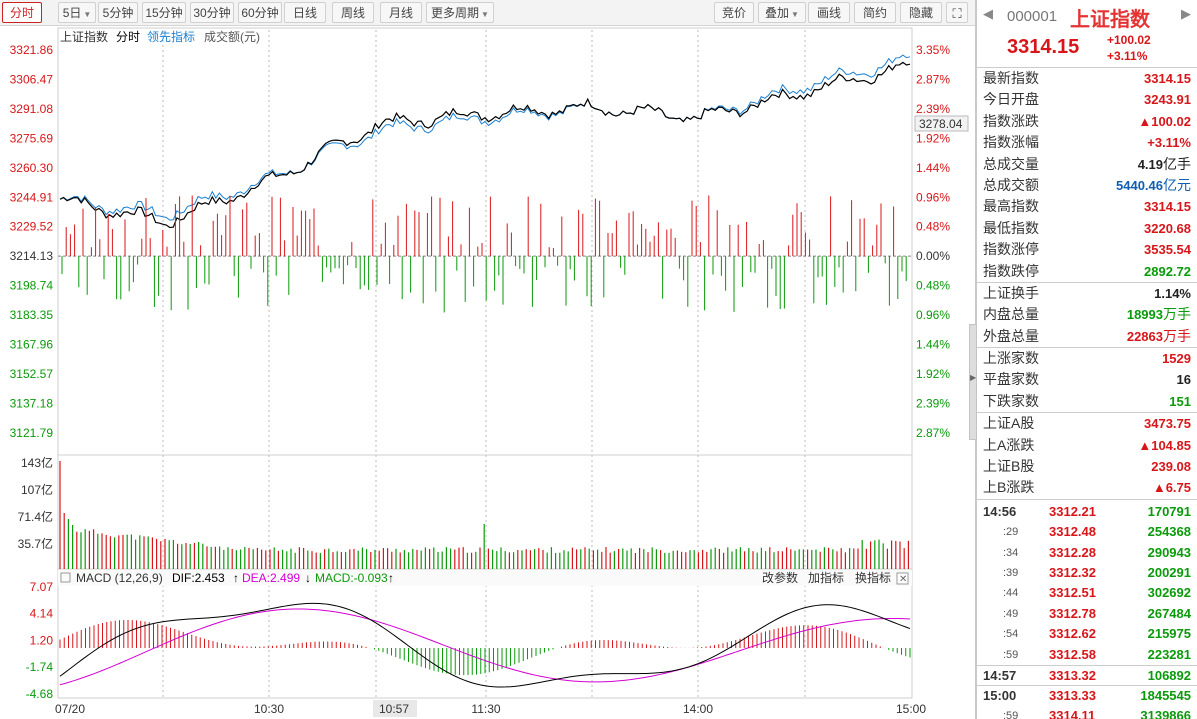 The width and height of the screenshot is (1197, 719). Describe the element at coordinates (1000, 696) in the screenshot. I see `tick-time: 15:00` at that location.